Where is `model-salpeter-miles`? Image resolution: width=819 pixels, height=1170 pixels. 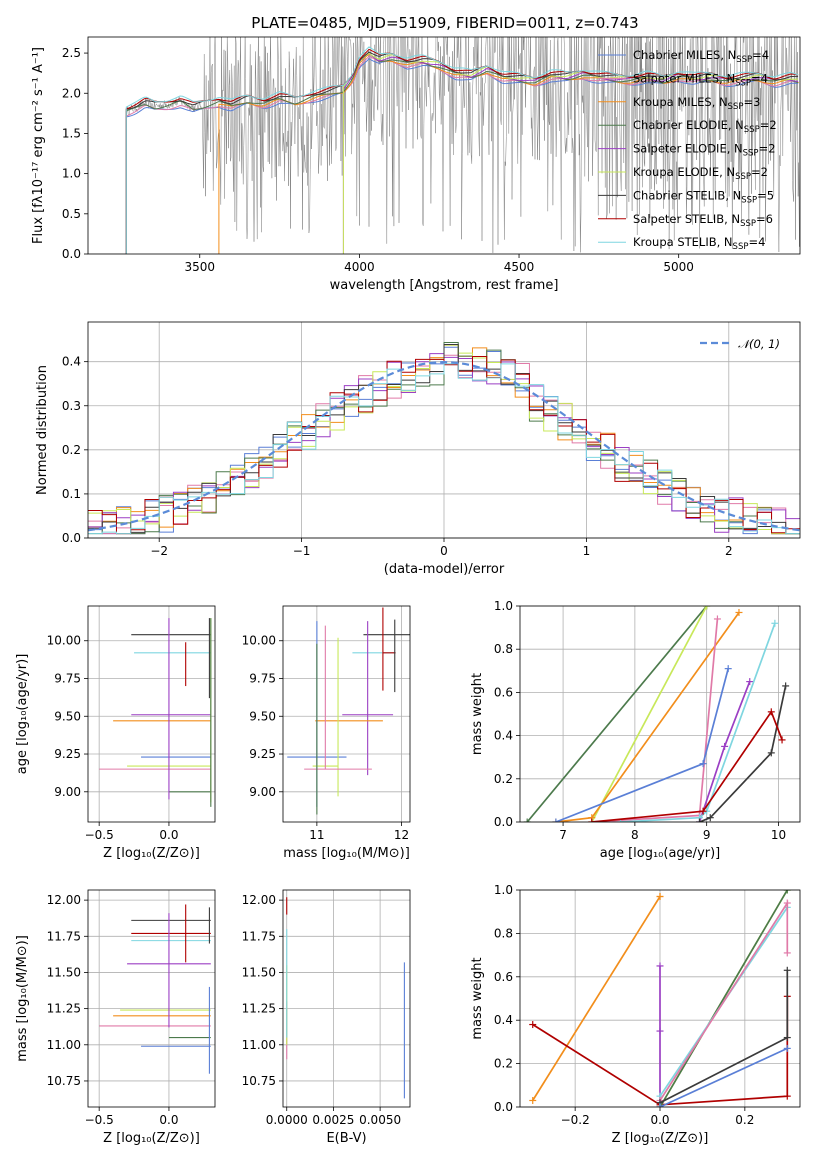
model-salpeter-miles is located at coordinates (462, 154).